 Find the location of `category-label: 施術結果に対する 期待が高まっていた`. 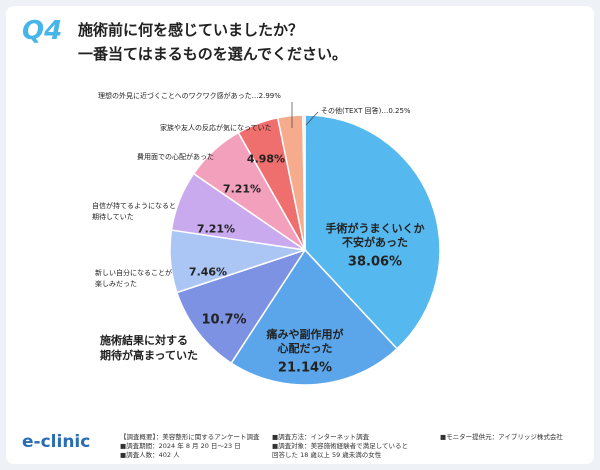

category-label: 施術結果に対する 期待が高まっていた is located at coordinates (149, 348).